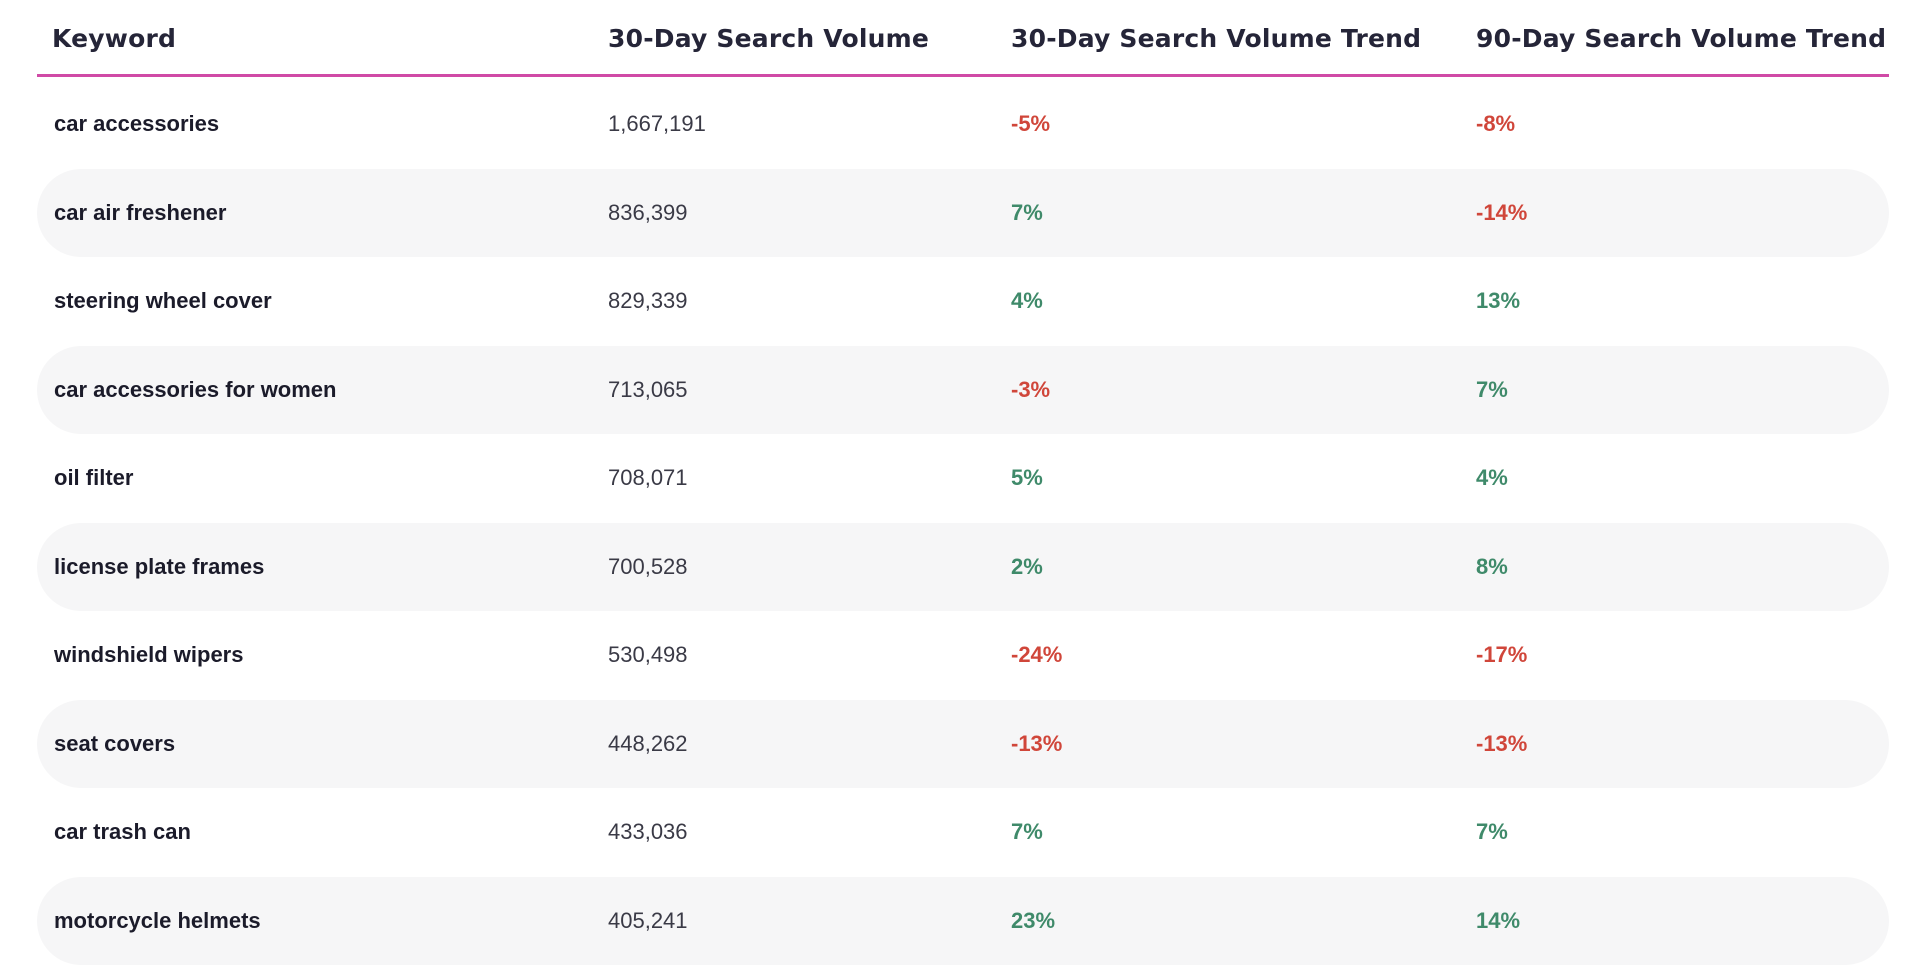 This screenshot has width=1908, height=978. I want to click on keyword-cell: oil filter, so click(94, 477).